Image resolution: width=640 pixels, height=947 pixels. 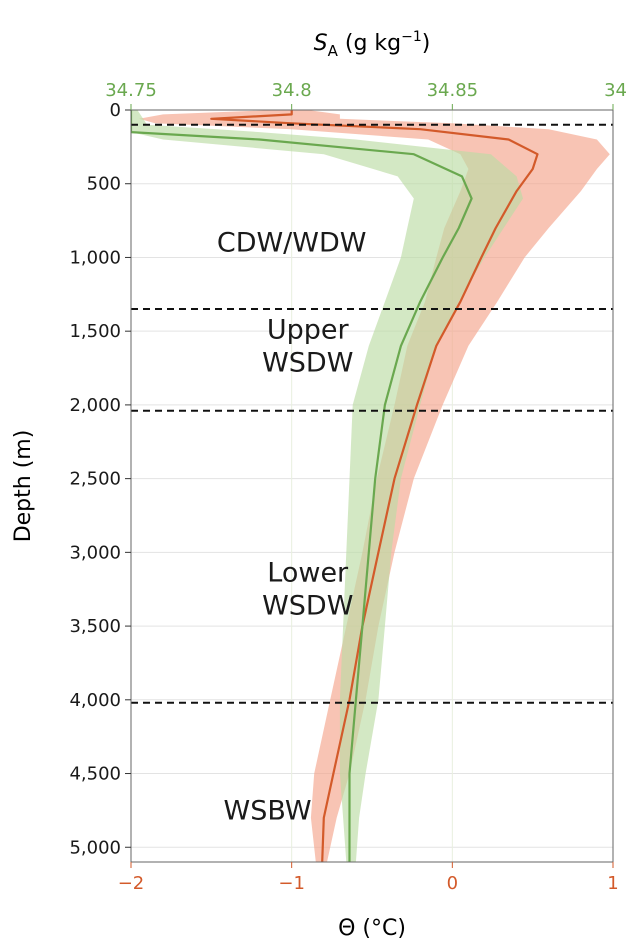 What do you see at coordinates (308, 329) in the screenshot?
I see `water-mass-label: Upper` at bounding box center [308, 329].